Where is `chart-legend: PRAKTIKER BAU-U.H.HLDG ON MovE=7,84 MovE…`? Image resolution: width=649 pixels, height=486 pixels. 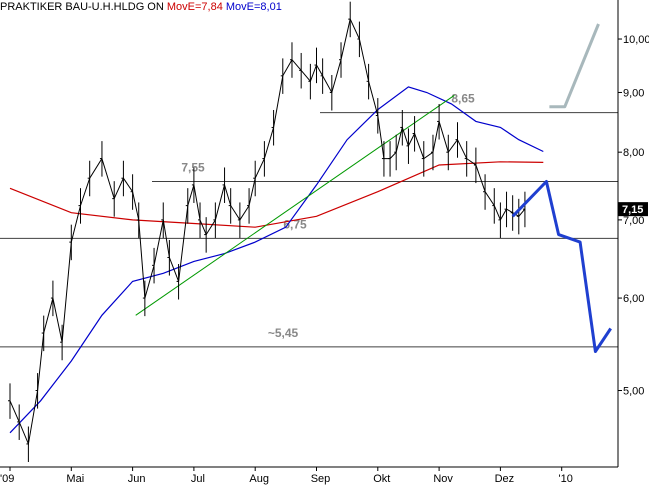 chart-legend: PRAKTIKER BAU-U.H.HLDG ON MovE=7,84 MovE… is located at coordinates (141, 7).